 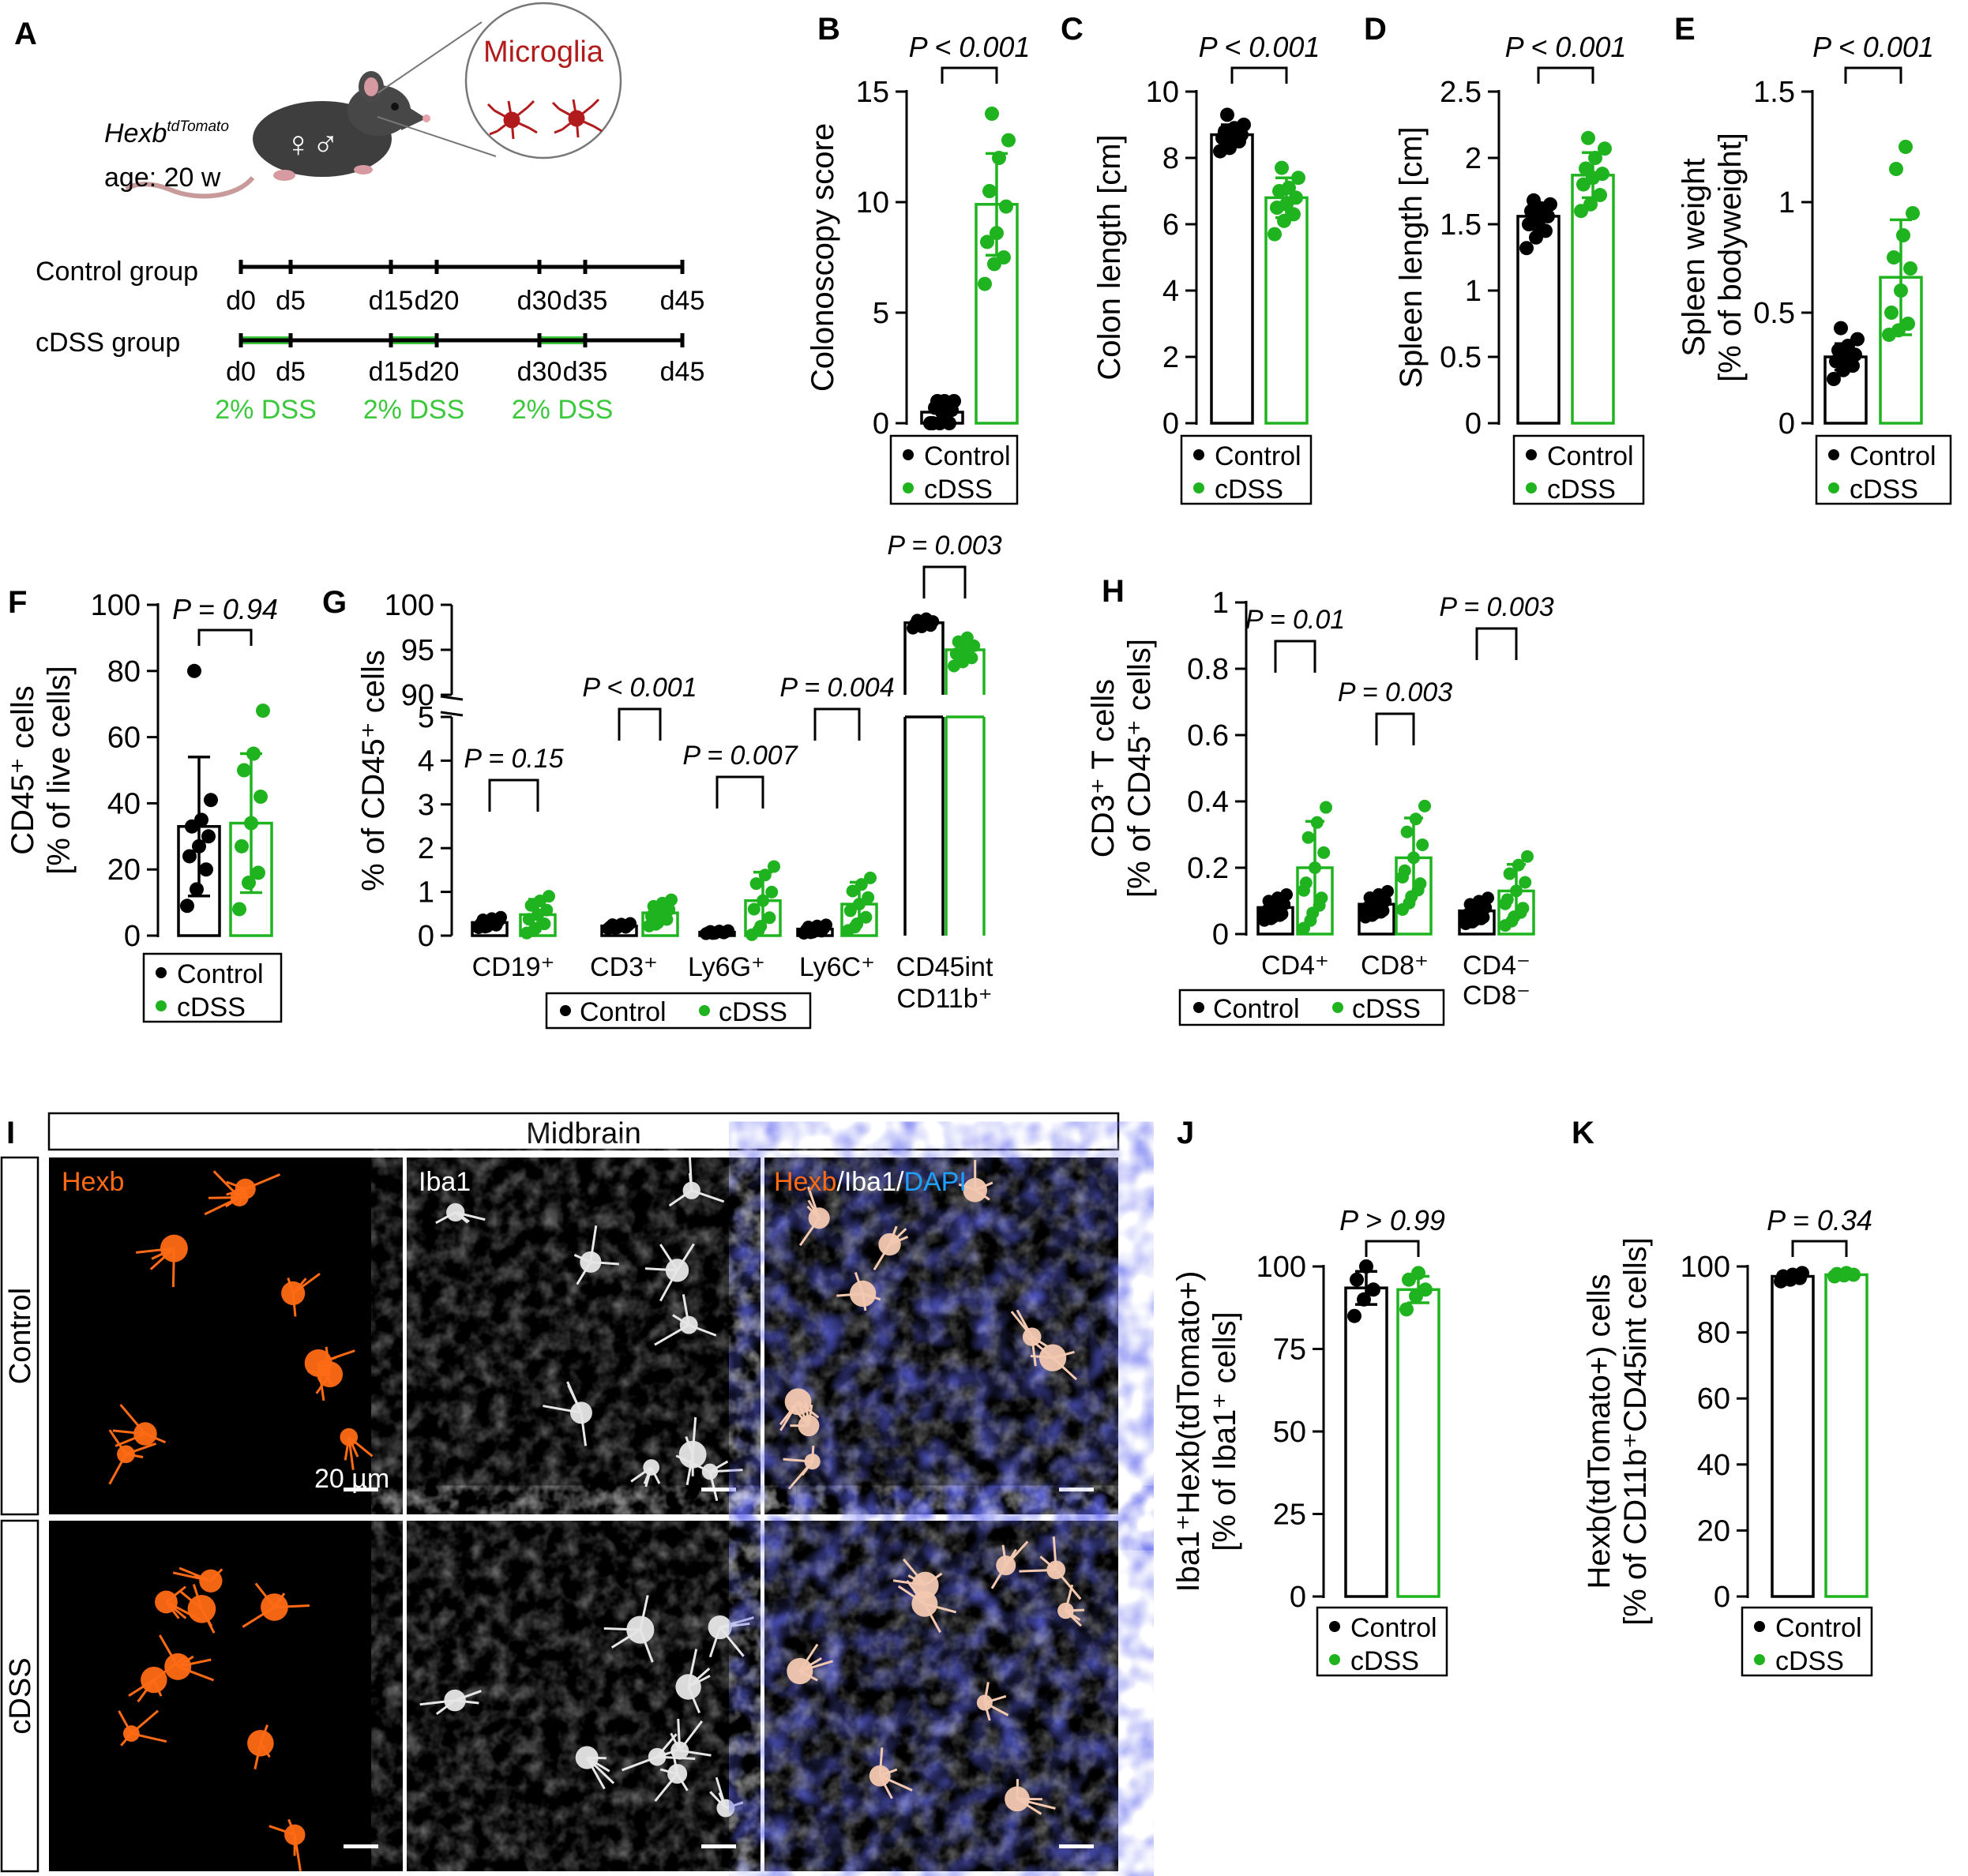 What do you see at coordinates (1694, 257) in the screenshot?
I see `y-axis-label: Spleen weight` at bounding box center [1694, 257].